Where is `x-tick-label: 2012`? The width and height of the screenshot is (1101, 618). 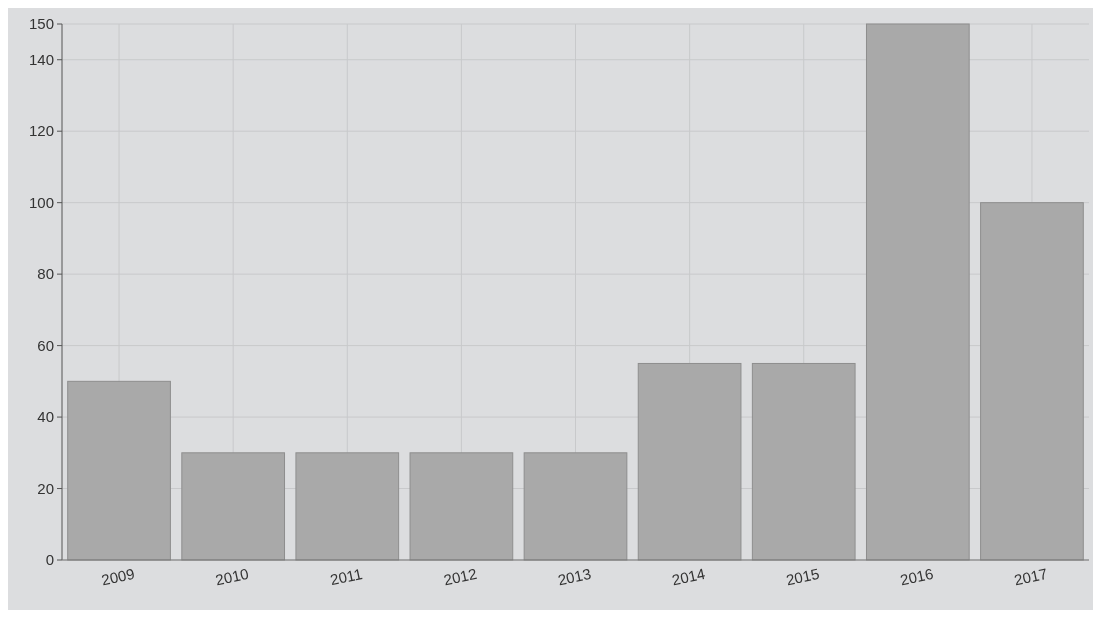
x-tick-label: 2012 is located at coordinates (460, 576).